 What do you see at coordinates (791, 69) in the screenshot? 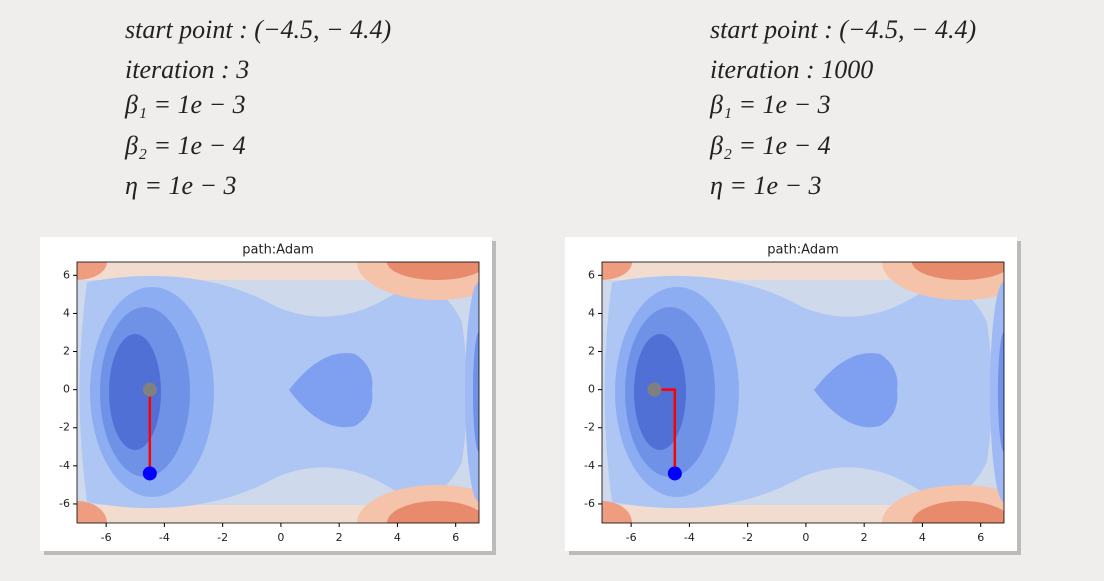
I see `caption-line: iteration : 1000` at bounding box center [791, 69].